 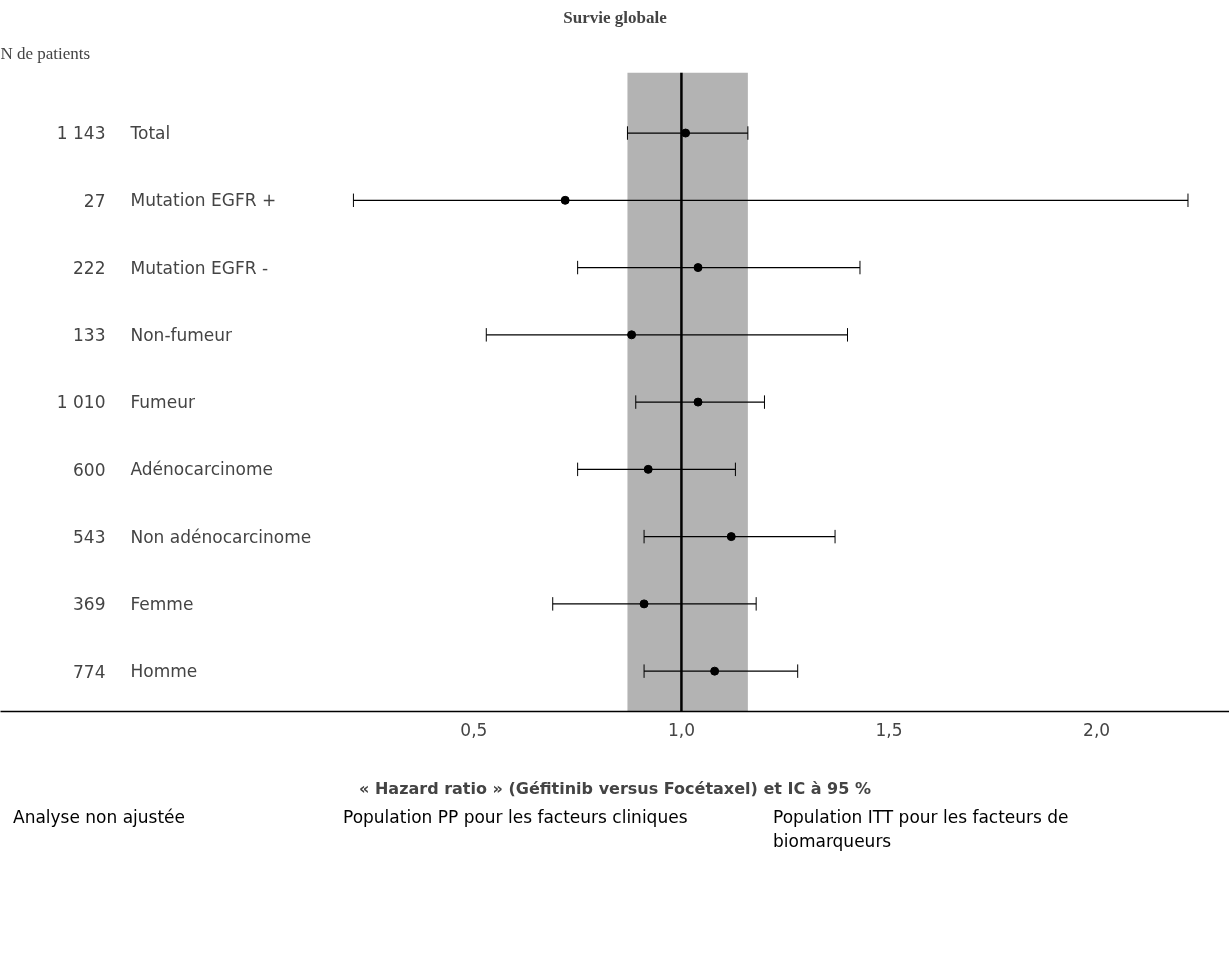 What do you see at coordinates (681, 729) in the screenshot?
I see `x-tick-label: 1,0` at bounding box center [681, 729].